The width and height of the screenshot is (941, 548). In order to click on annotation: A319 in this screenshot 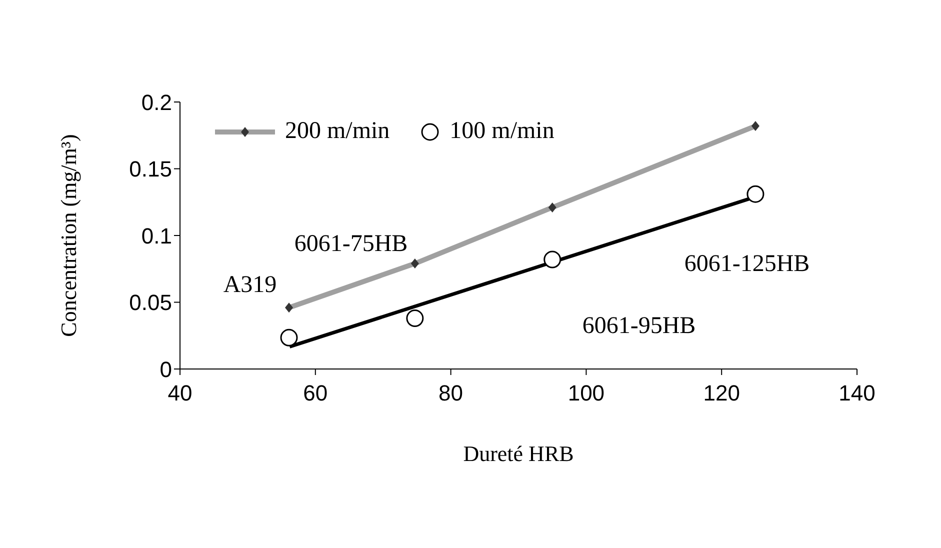, I will do `click(250, 285)`.